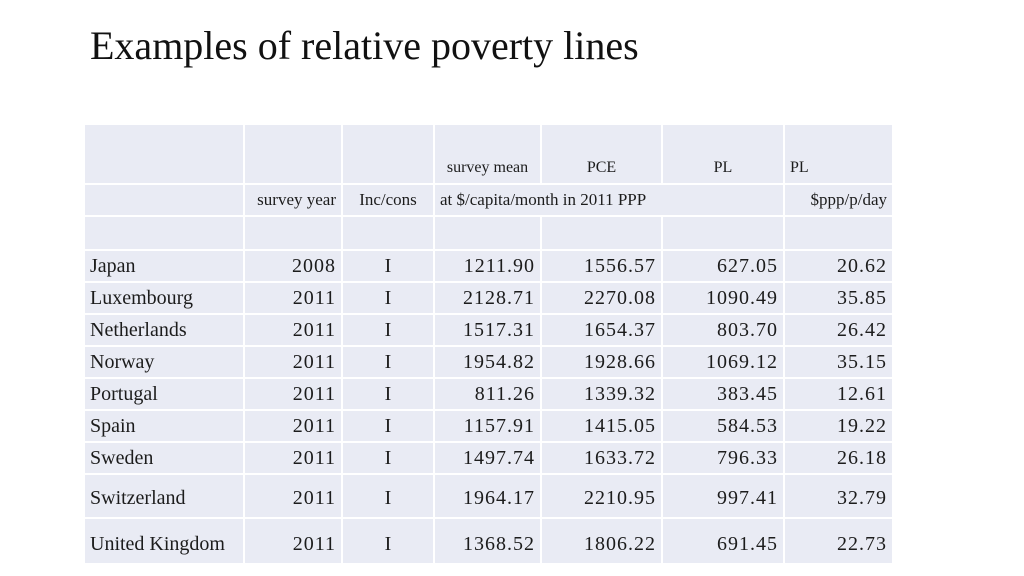 This screenshot has width=1024, height=576. I want to click on cell-pce: 1556.57, so click(602, 267).